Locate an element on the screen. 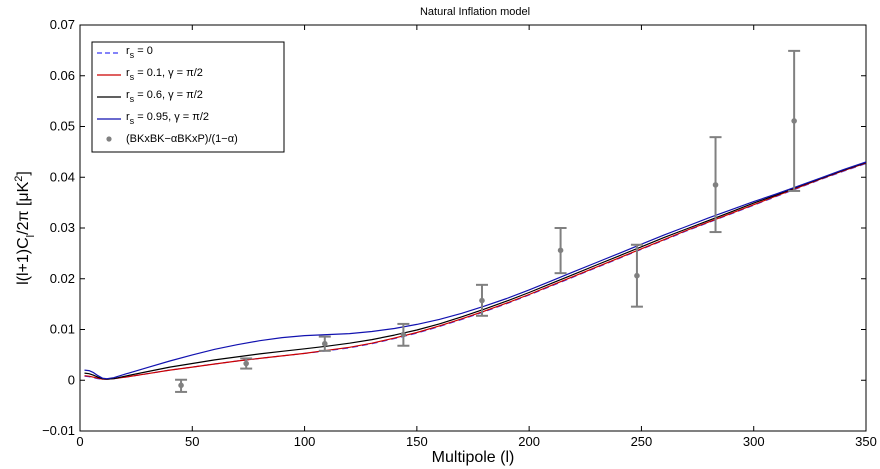  x-tick-label: 100 is located at coordinates (305, 441).